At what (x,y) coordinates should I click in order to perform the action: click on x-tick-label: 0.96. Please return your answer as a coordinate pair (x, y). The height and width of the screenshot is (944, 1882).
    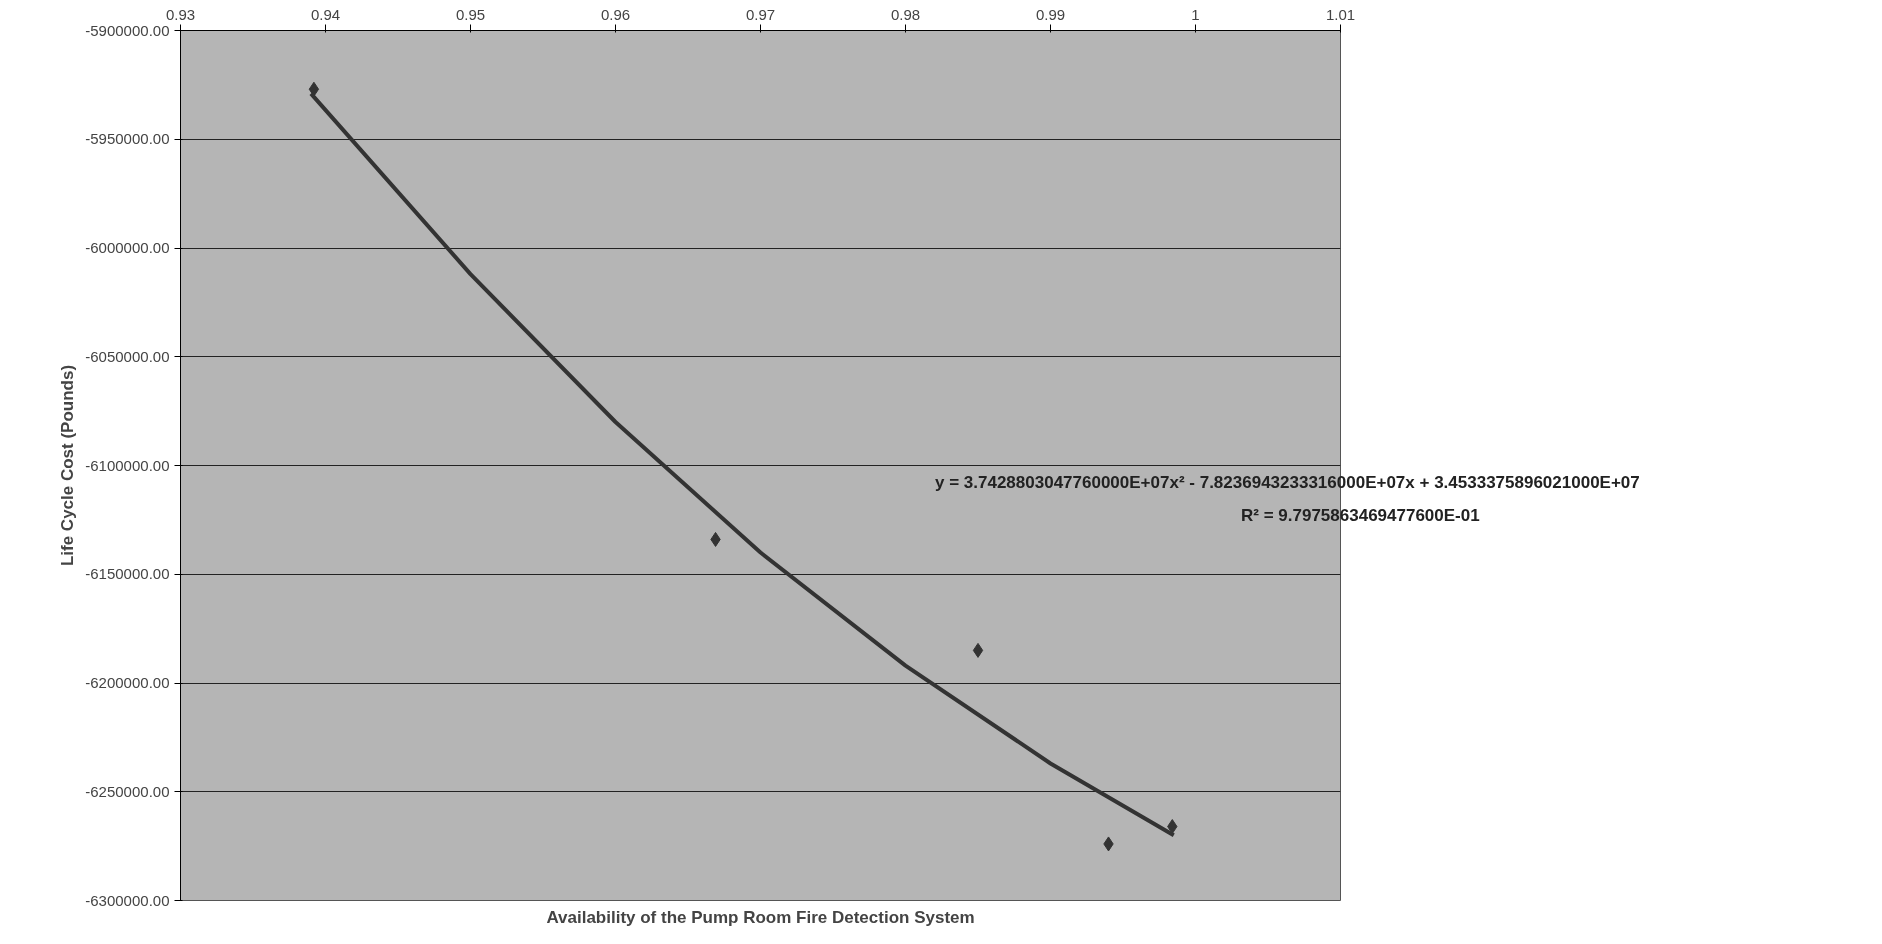
    Looking at the image, I should click on (615, 14).